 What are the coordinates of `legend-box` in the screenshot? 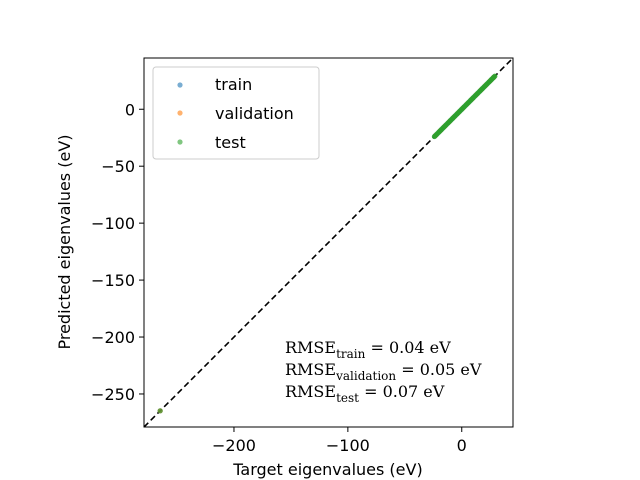 It's located at (236, 113).